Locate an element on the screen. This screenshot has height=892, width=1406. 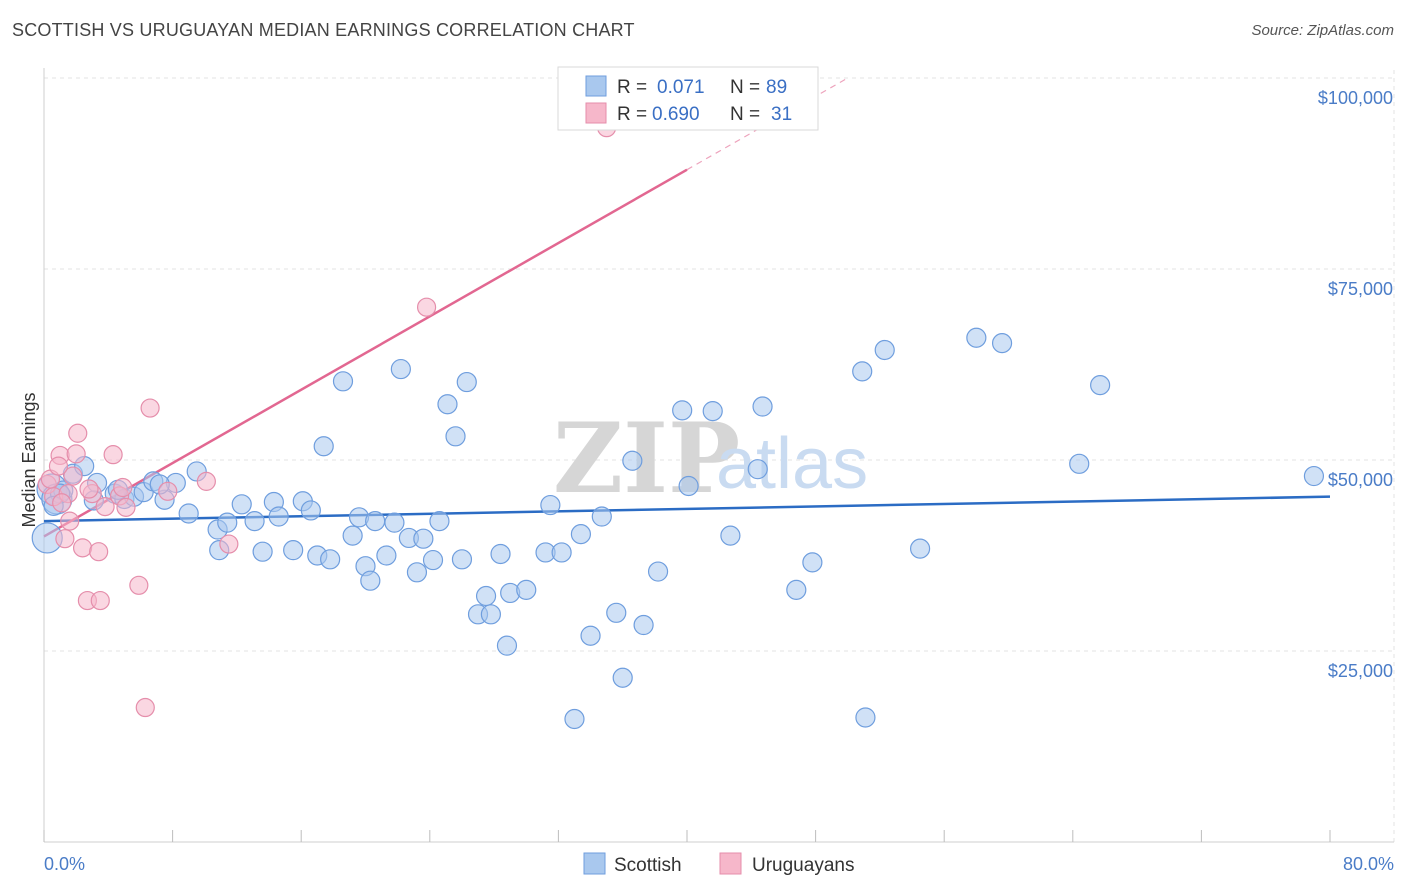
correlation-legend: R = 0.071 N = 89 R = 0.690 N = 31 is located at coordinates (688, 98).